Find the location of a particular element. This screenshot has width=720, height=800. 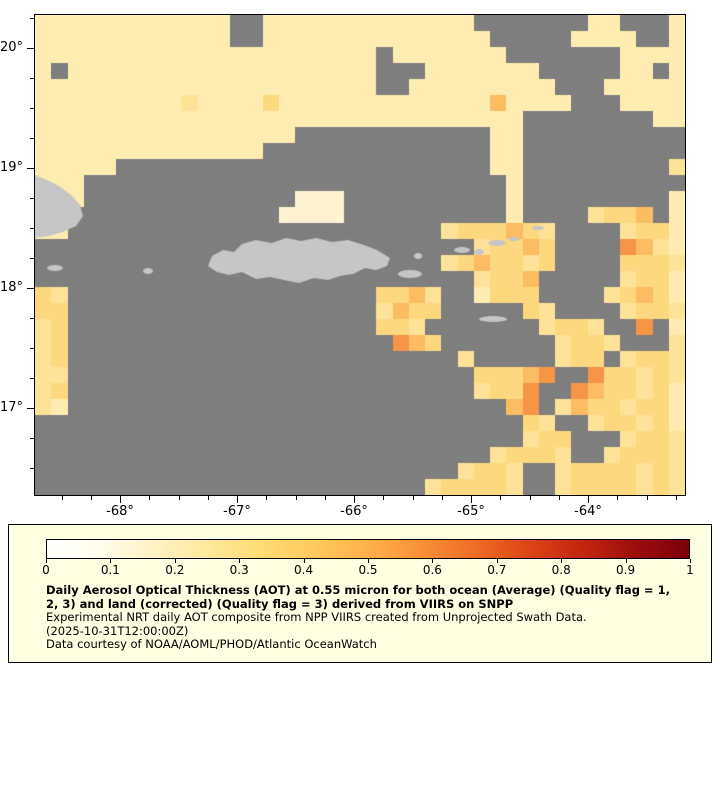

colorbar-tick-label: 0.2 is located at coordinates (175, 570).